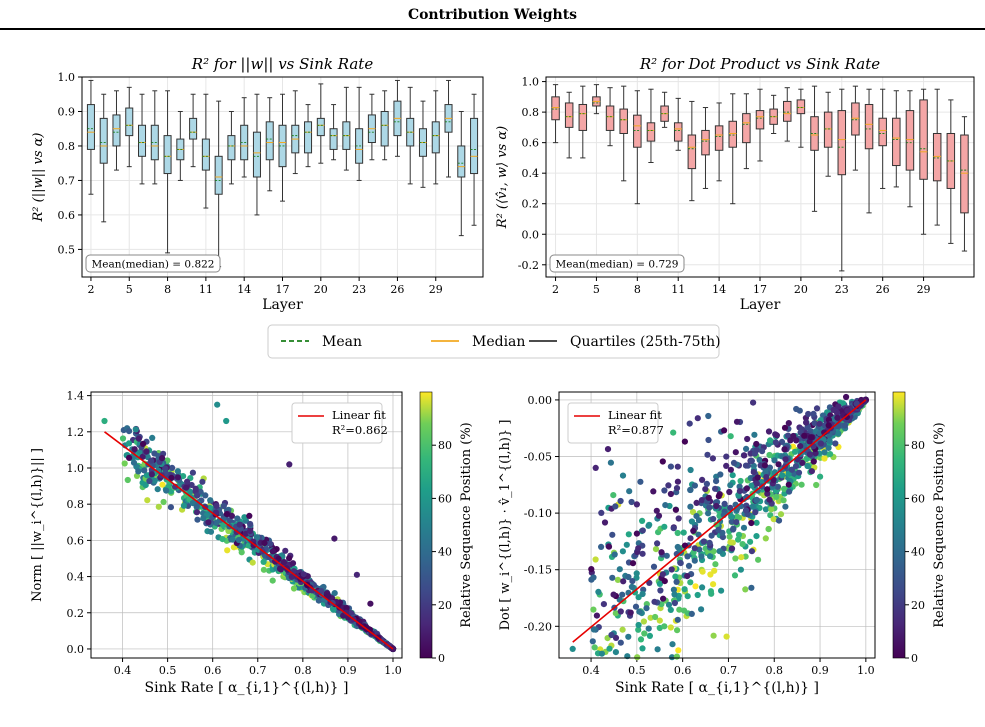 Image resolution: width=985 pixels, height=727 pixels. Describe the element at coordinates (67, 249) in the screenshot. I see `y-tick-label: 0.5` at that location.